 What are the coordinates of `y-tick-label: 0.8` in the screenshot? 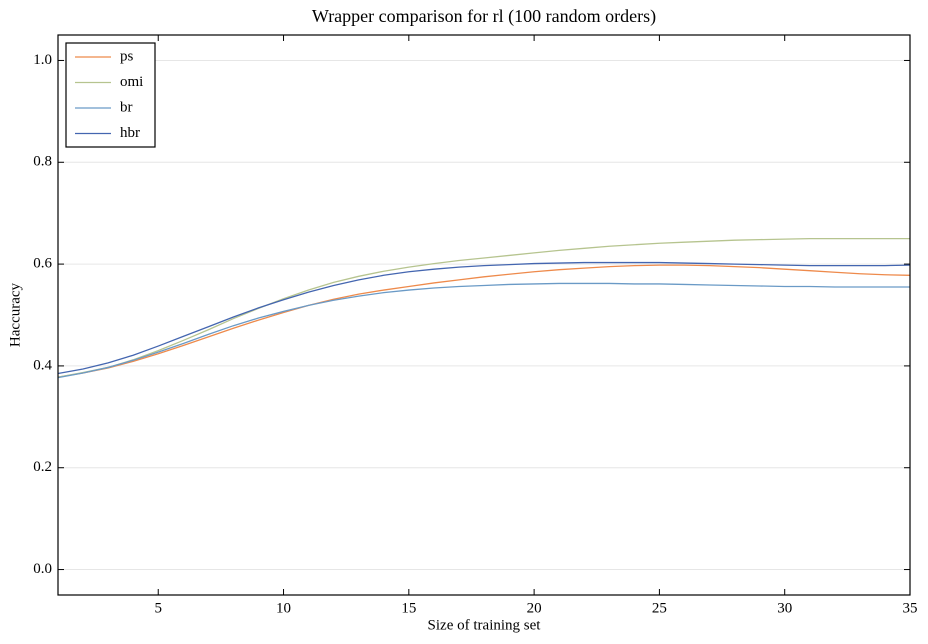 It's located at (42, 162).